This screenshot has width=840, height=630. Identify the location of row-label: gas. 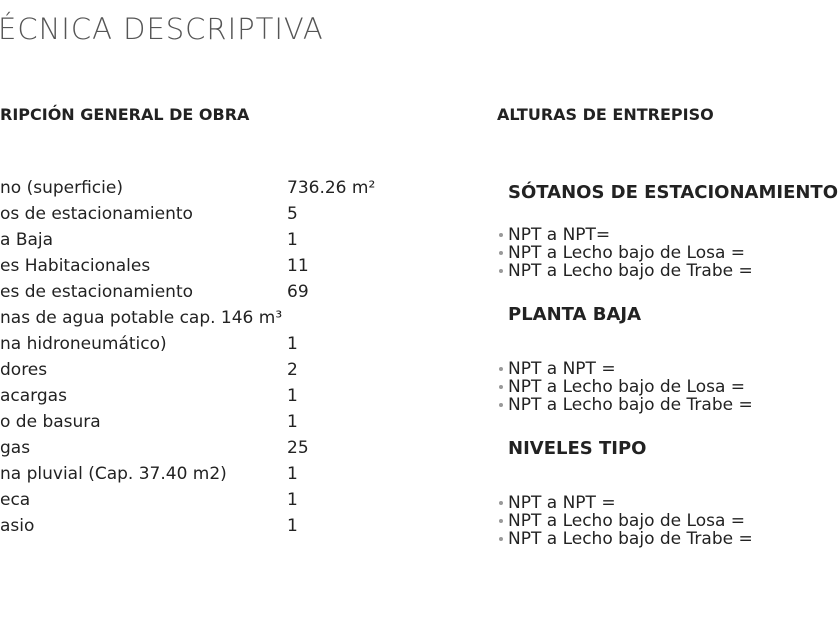
(15, 448).